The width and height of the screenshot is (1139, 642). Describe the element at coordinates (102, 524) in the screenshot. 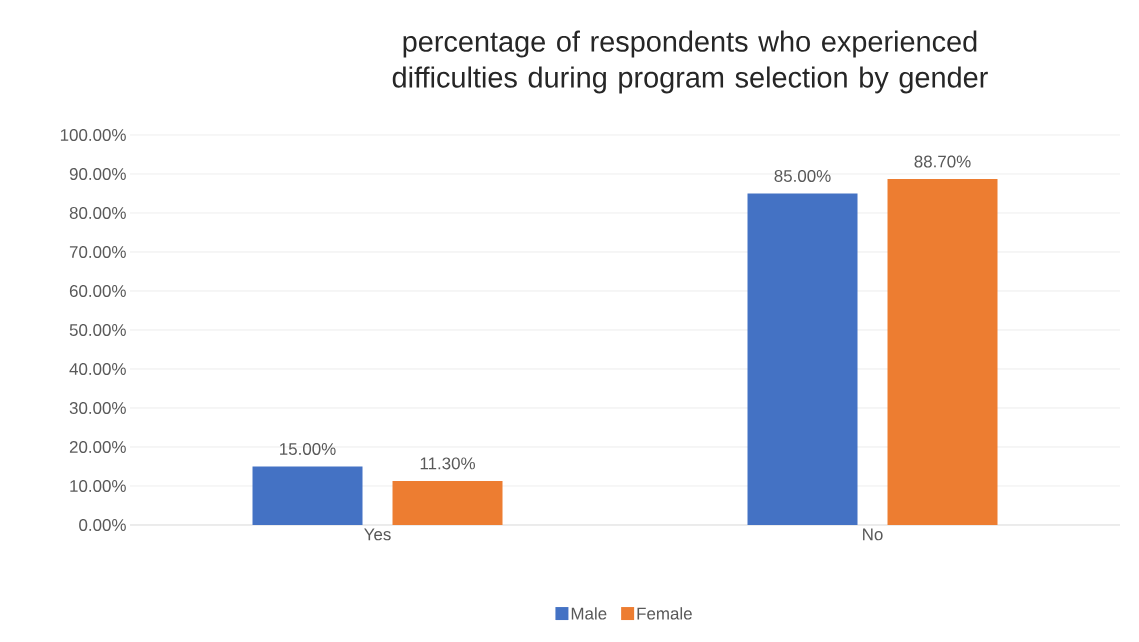

I see `y-tick-label: 0.00%` at that location.